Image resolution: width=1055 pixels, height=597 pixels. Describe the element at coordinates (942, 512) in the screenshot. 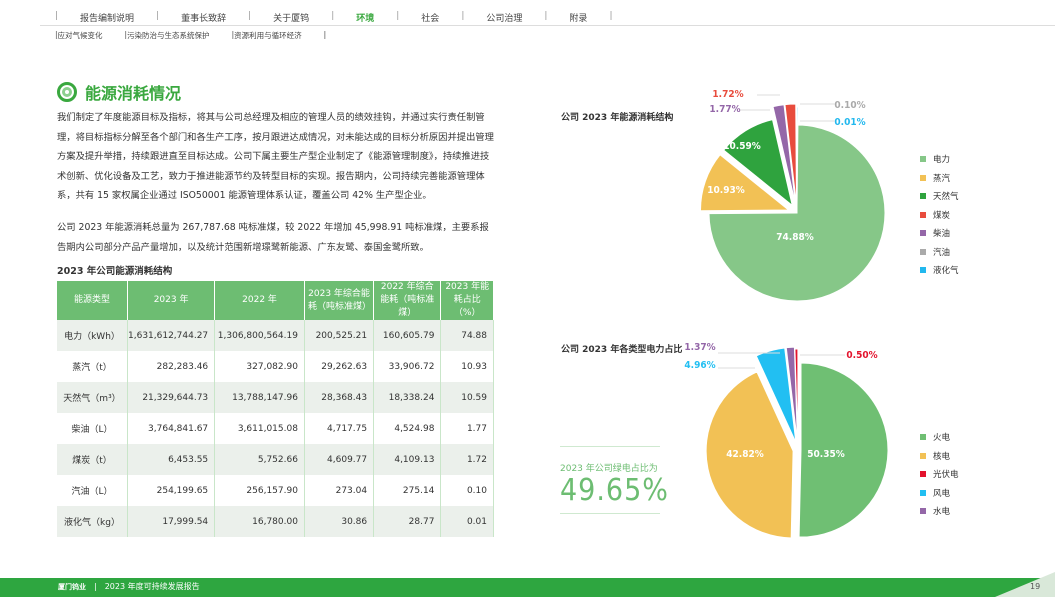

I see `legend-label: 水电` at that location.